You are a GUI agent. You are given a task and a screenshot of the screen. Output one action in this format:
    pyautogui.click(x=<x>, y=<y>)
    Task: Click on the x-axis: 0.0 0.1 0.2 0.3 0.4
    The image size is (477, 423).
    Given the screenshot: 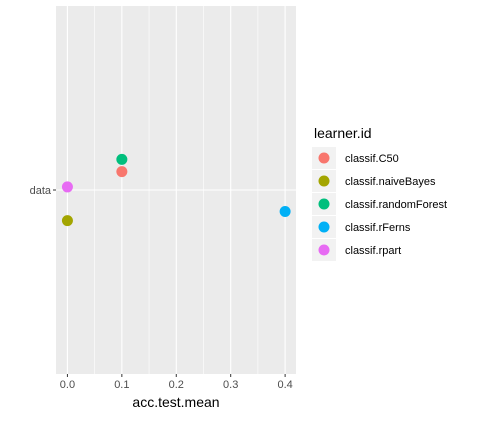 What is the action you would take?
    pyautogui.click(x=176, y=382)
    